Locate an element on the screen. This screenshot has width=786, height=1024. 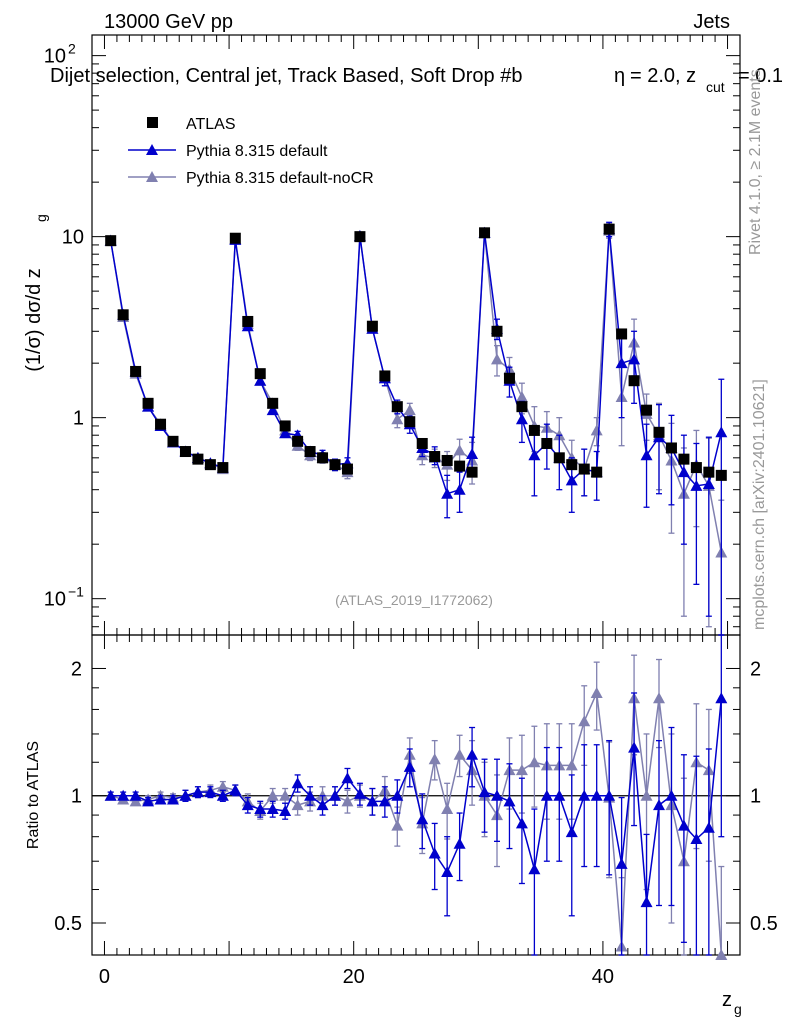
main-ytick-label: 1 is located at coordinates (78, 419).